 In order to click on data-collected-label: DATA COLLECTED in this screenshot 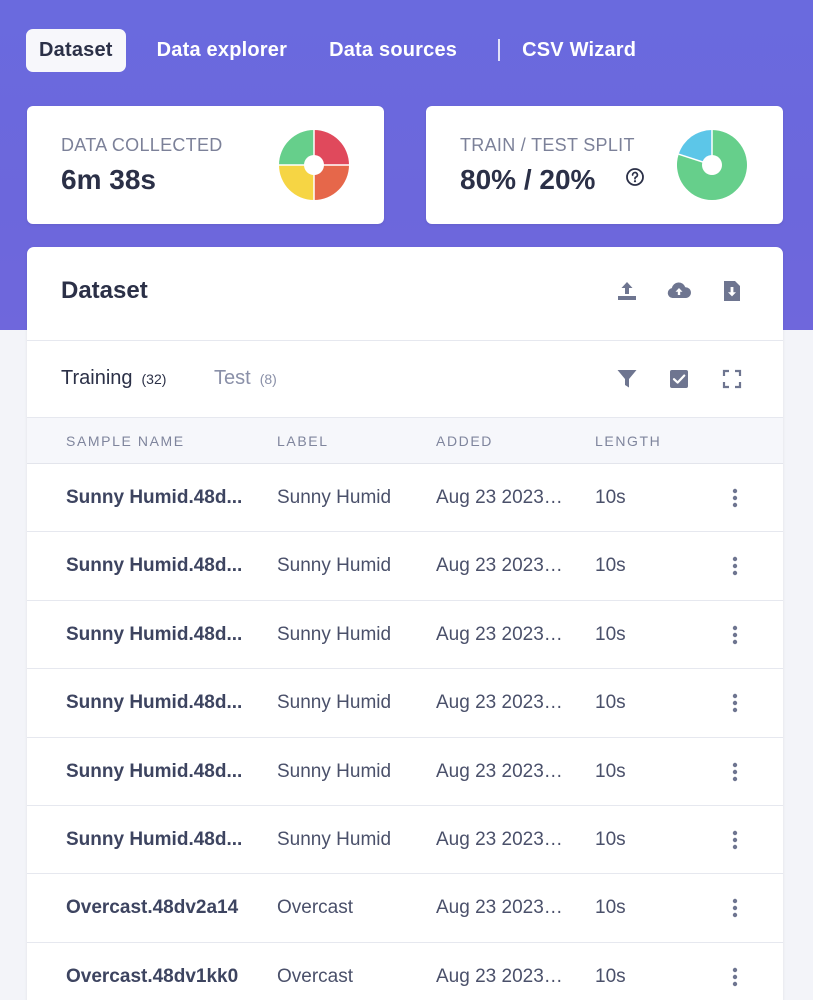, I will do `click(142, 145)`.